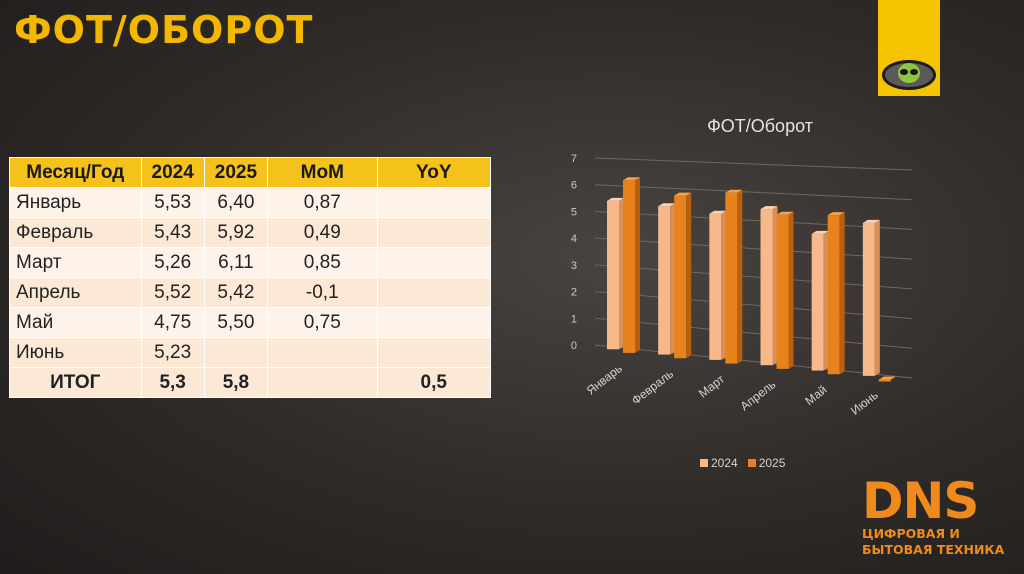 The image size is (1024, 574). I want to click on legend-item-2024: 2024, so click(719, 463).